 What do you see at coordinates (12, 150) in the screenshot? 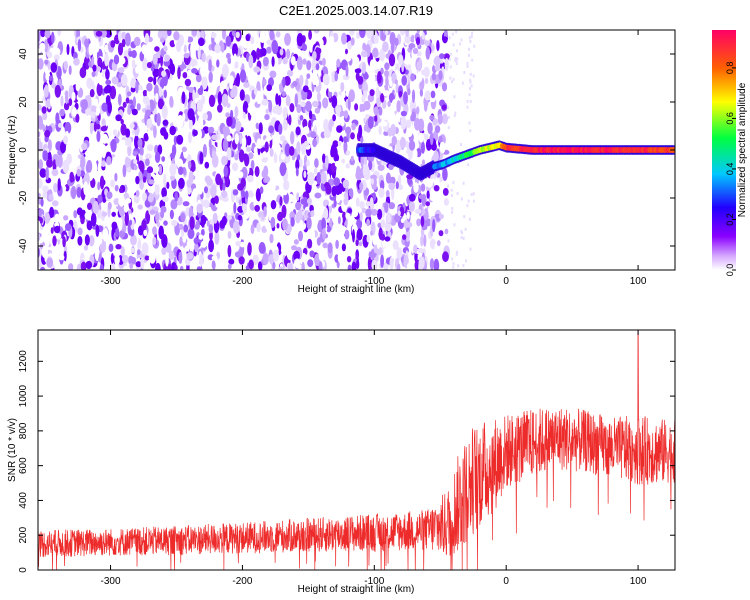
I see `heatmap-ylabel: Frequency (Hz)` at bounding box center [12, 150].